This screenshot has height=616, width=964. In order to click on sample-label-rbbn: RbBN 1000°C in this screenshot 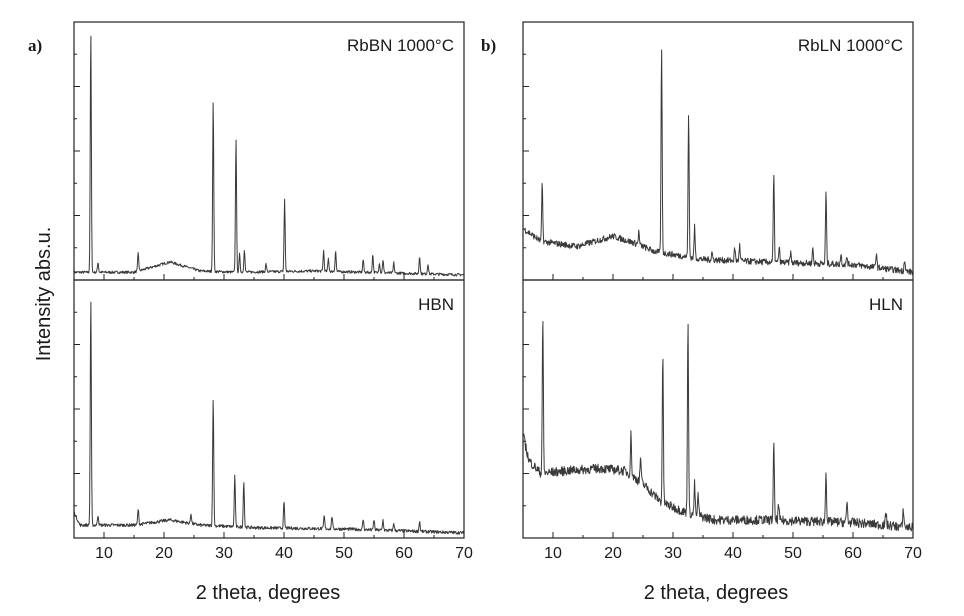, I will do `click(400, 45)`.